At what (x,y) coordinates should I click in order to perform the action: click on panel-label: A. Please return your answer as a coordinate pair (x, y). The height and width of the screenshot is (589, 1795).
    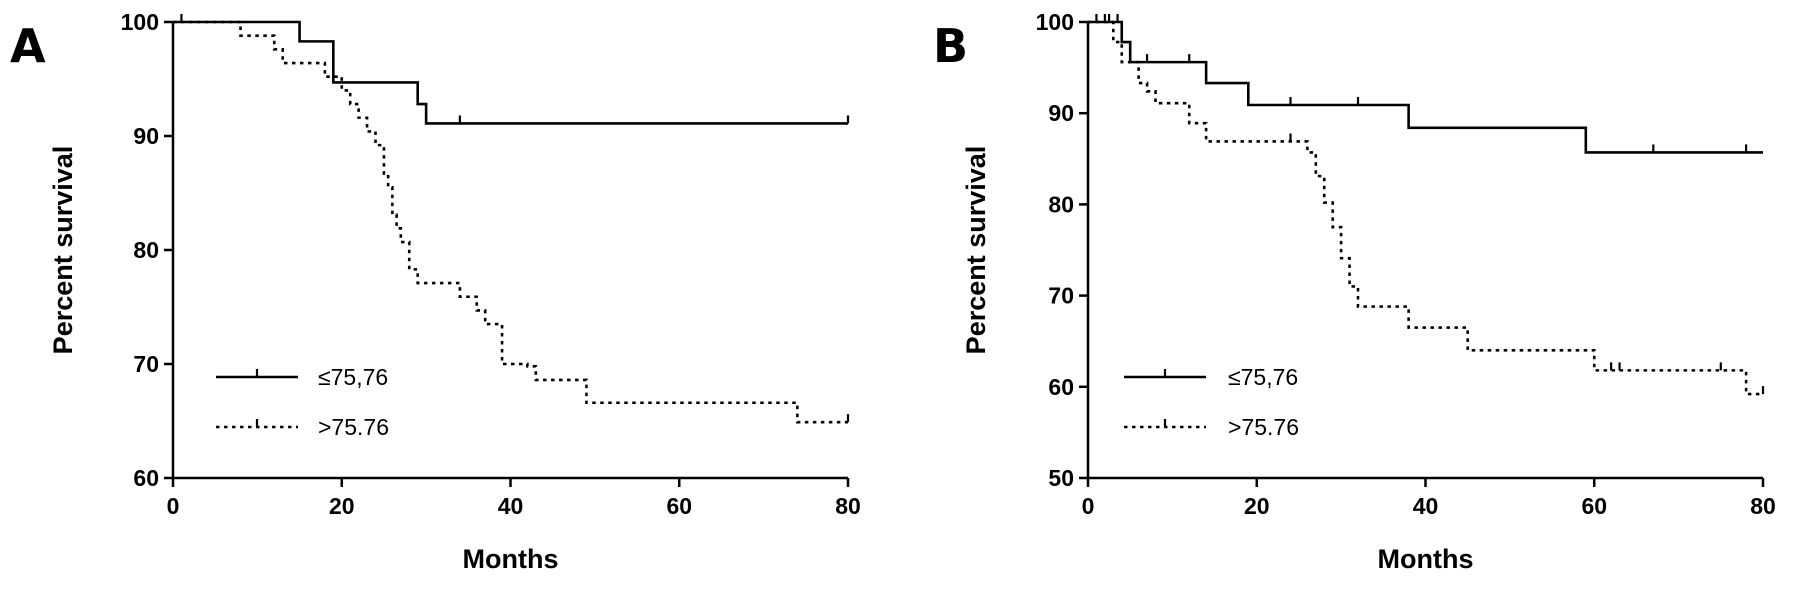
    Looking at the image, I should click on (28, 46).